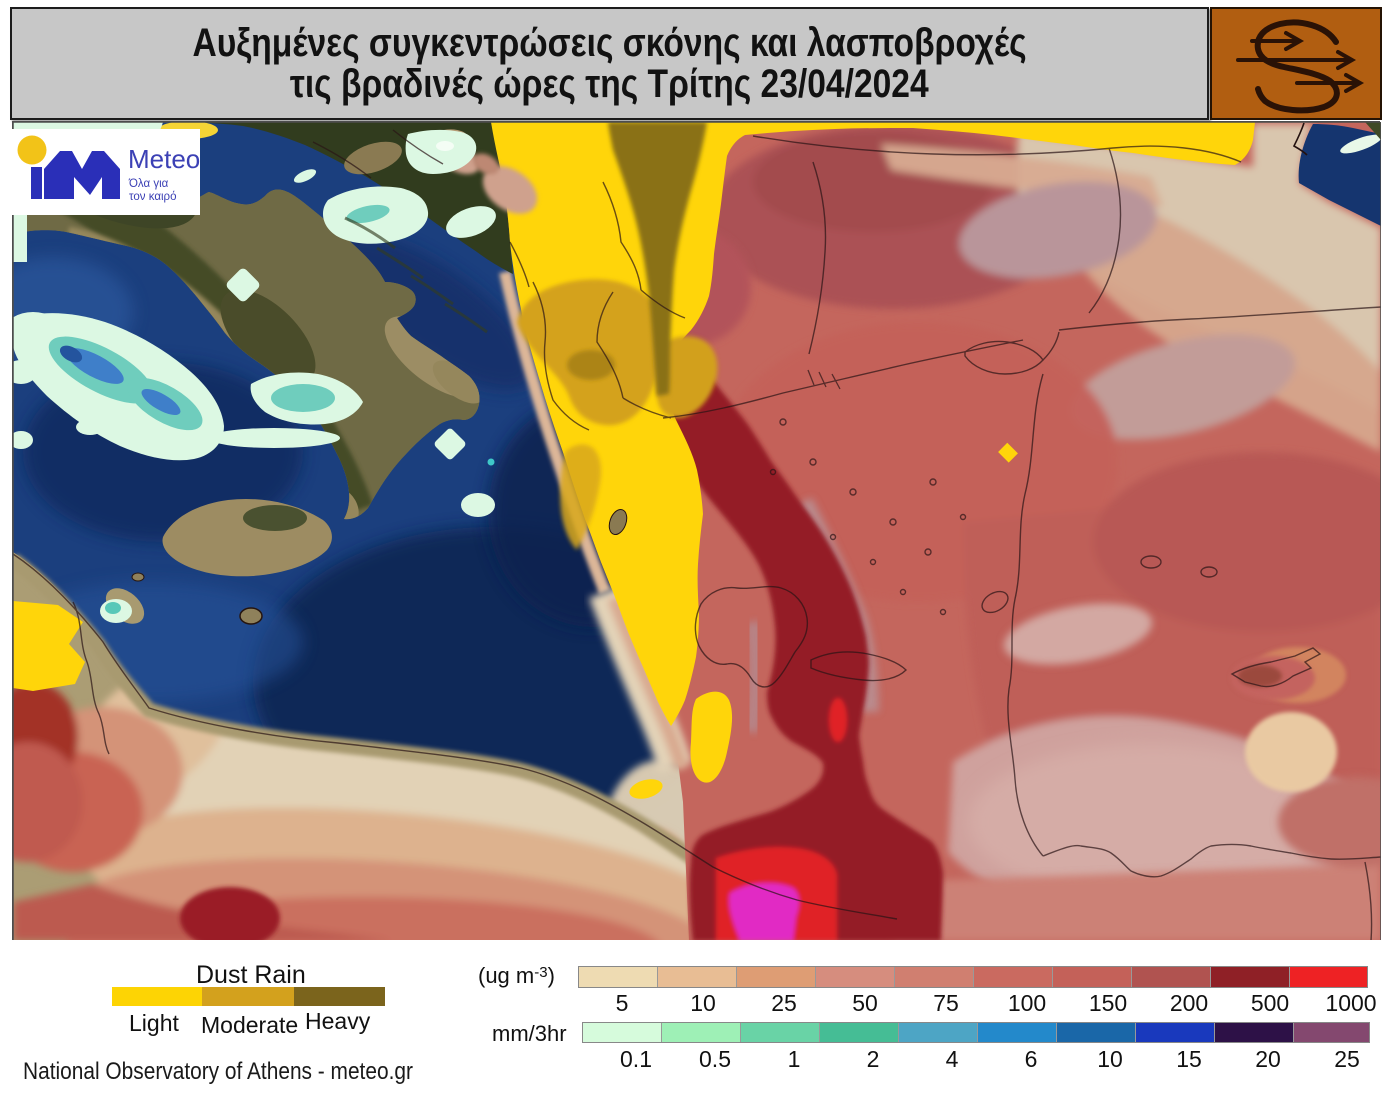  What do you see at coordinates (148, 184) in the screenshot?
I see `svg-text: Όλα για` at bounding box center [148, 184].